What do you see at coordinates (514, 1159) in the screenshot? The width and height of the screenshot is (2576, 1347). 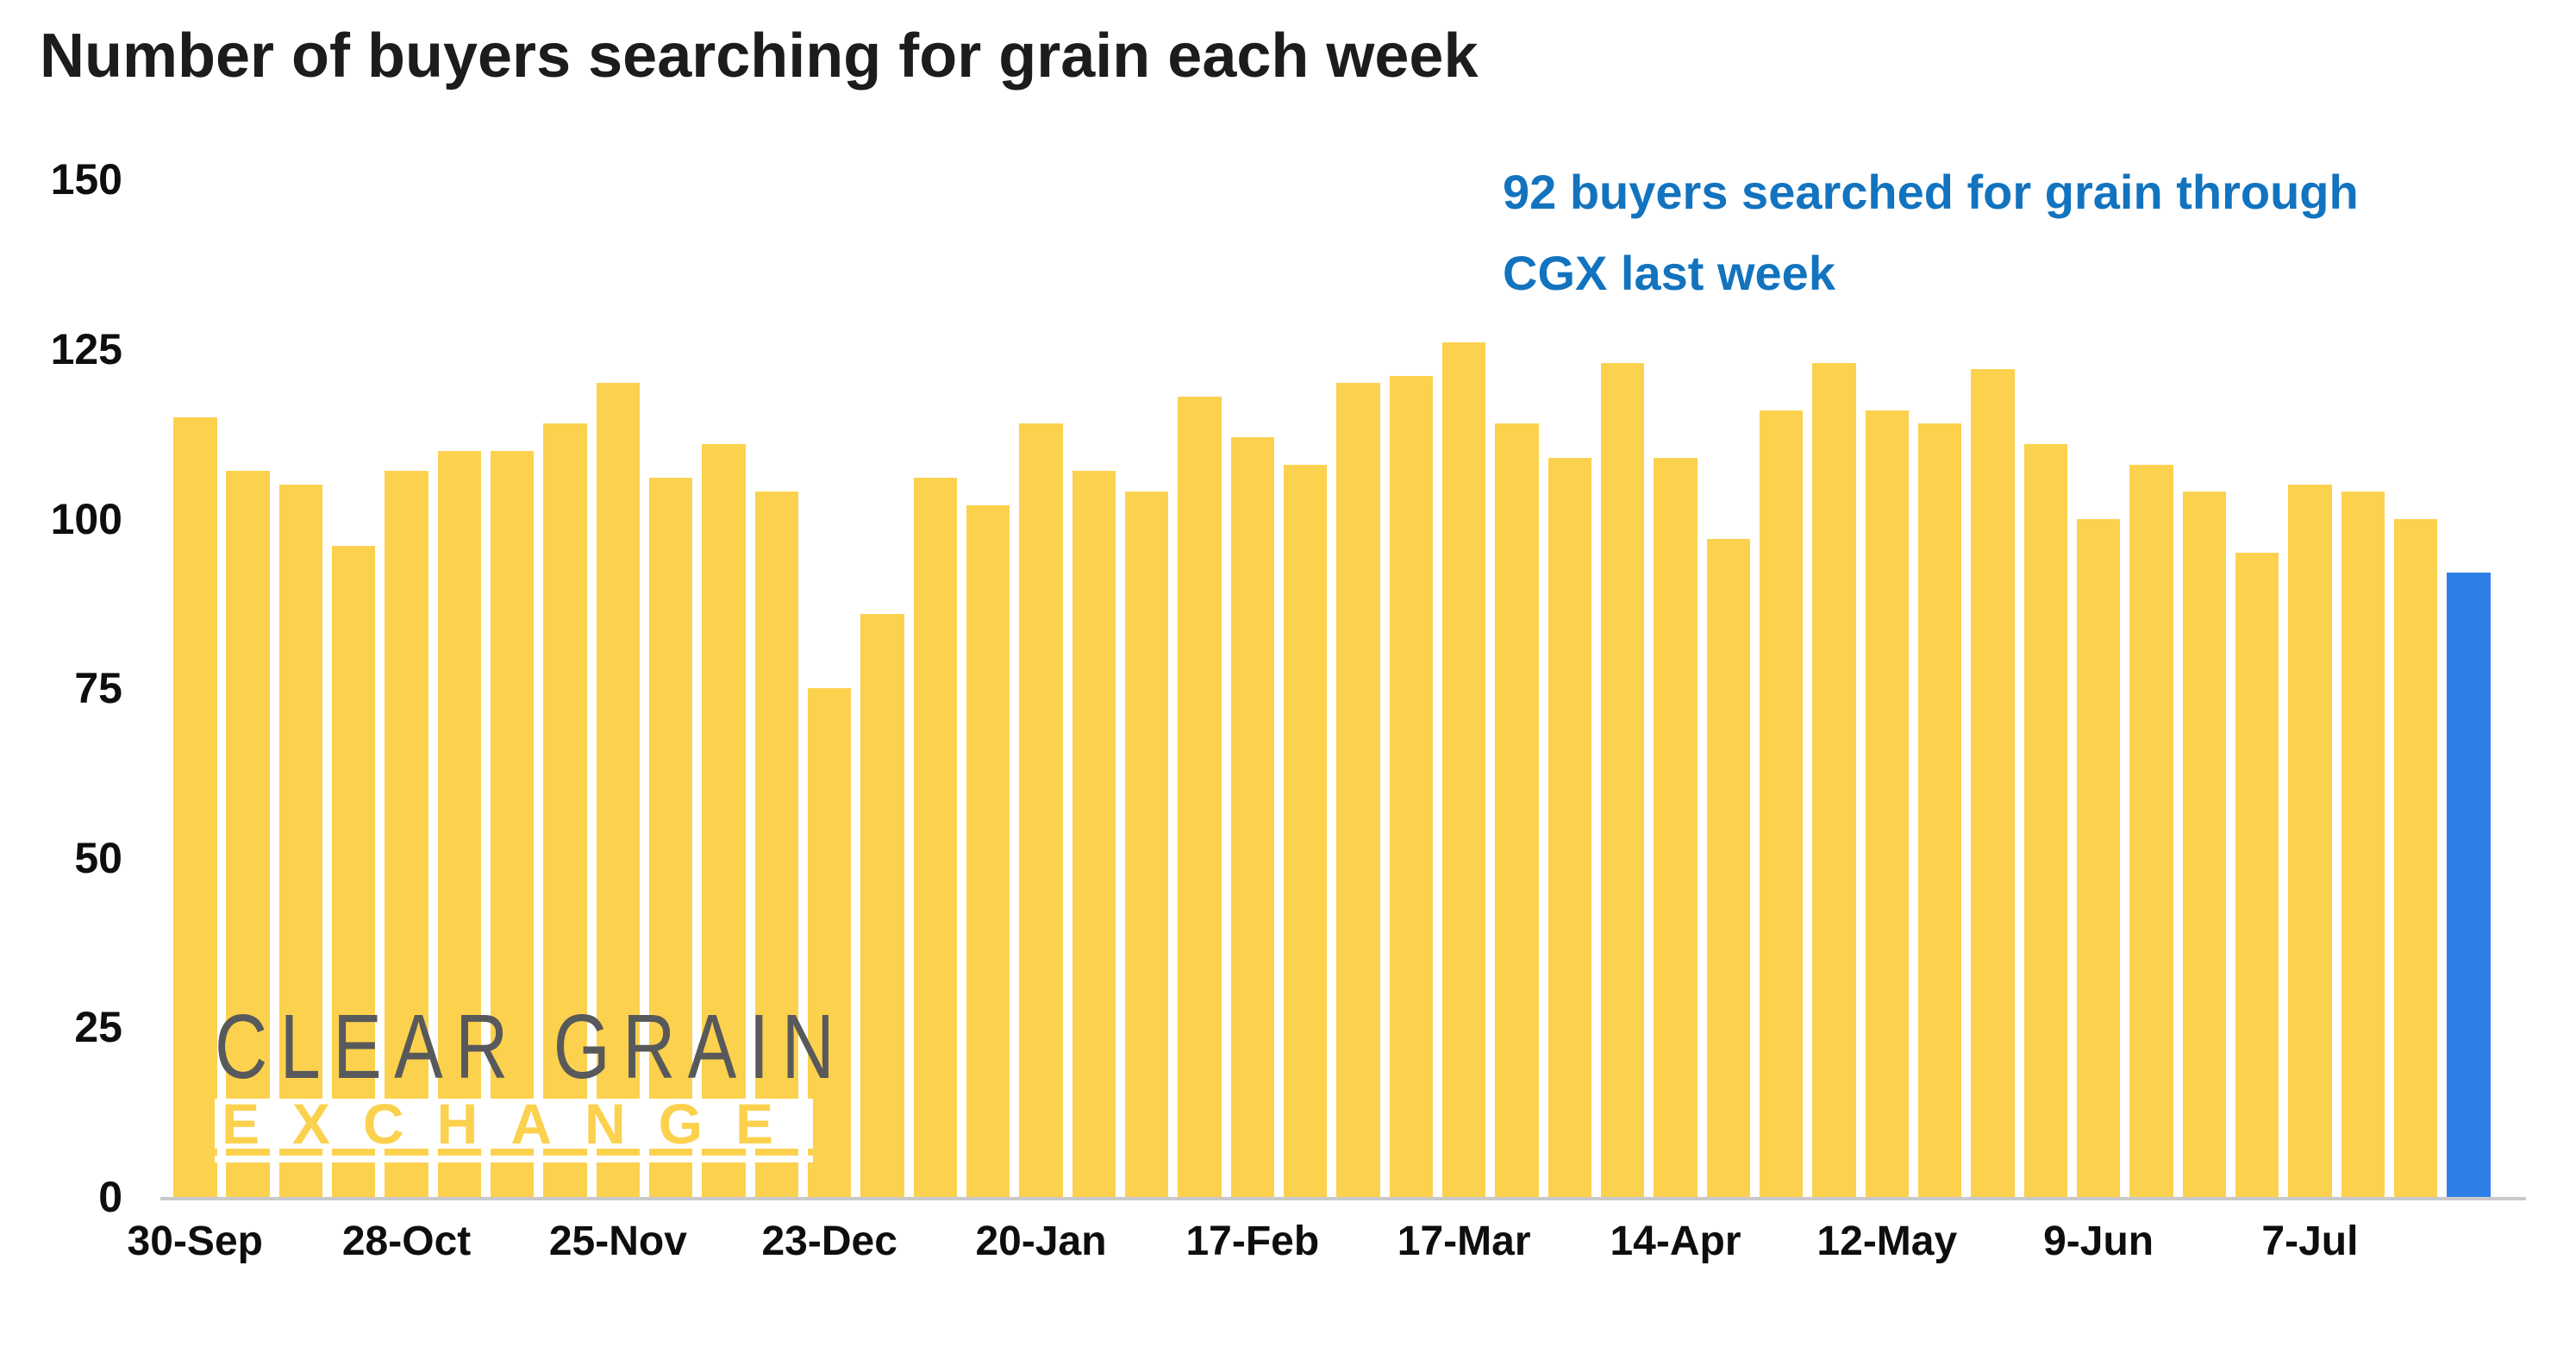 I see `logo-underline` at bounding box center [514, 1159].